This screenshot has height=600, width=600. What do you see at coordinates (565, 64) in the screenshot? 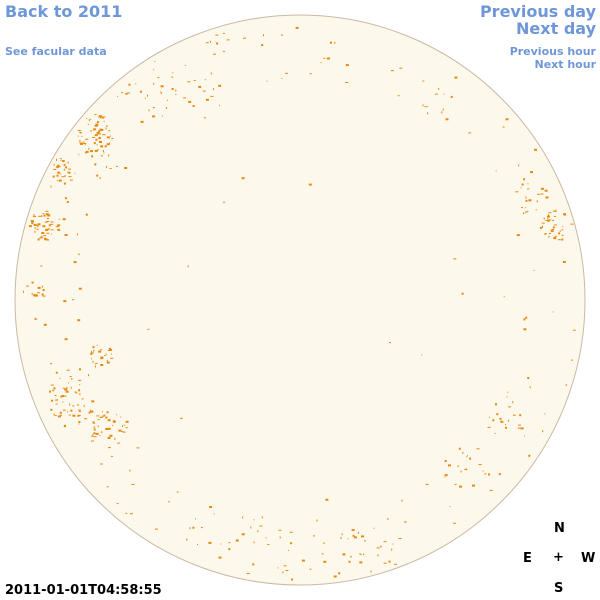
I see `next-hour-link: Next hour` at bounding box center [565, 64].